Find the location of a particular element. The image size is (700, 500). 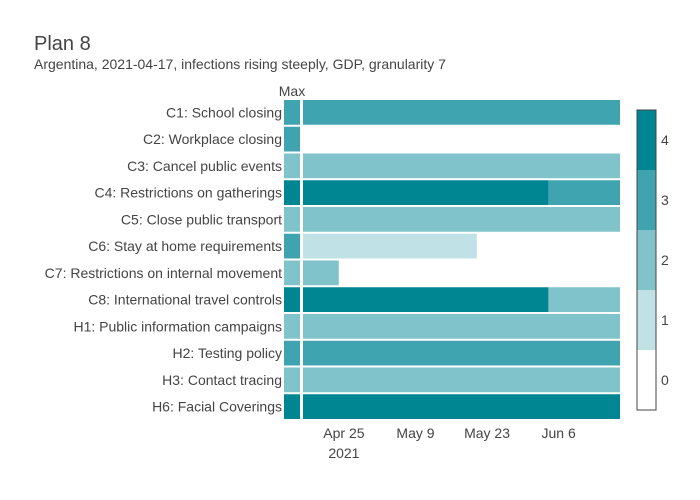

row-label: H6: Facial Coverings is located at coordinates (217, 407).